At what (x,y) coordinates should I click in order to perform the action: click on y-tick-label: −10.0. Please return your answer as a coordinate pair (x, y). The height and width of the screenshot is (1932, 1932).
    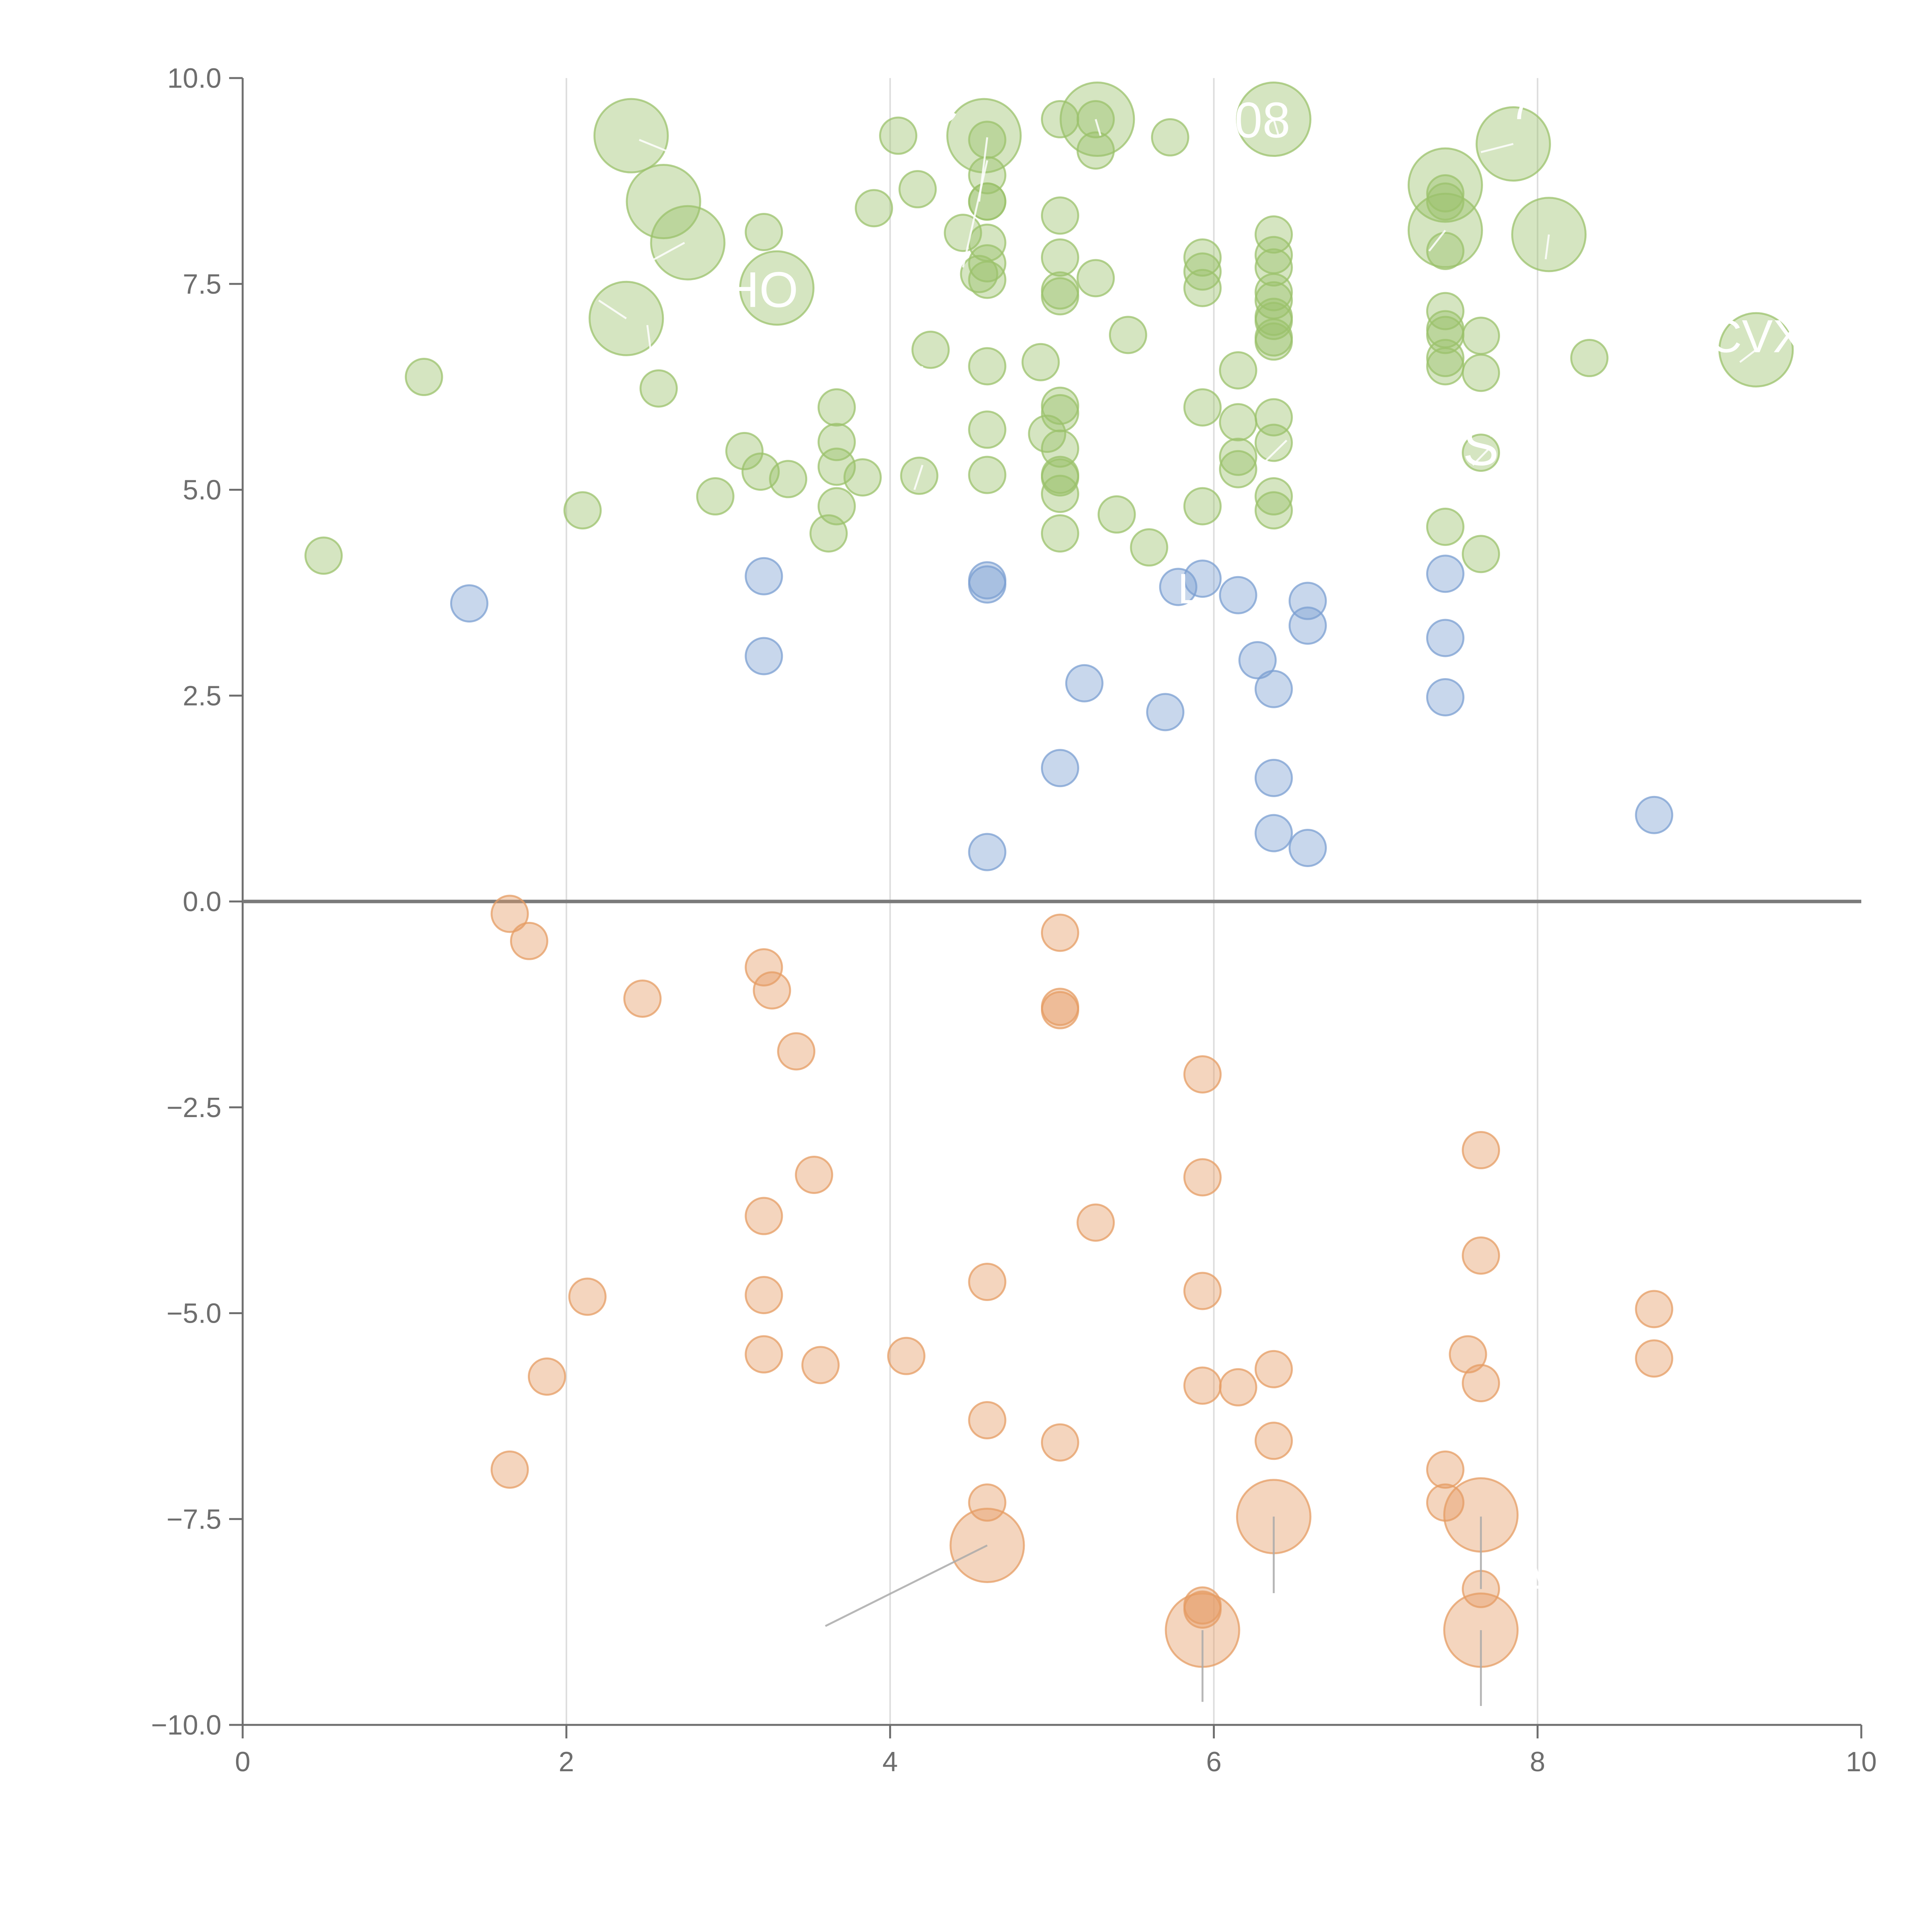
    Looking at the image, I should click on (186, 1726).